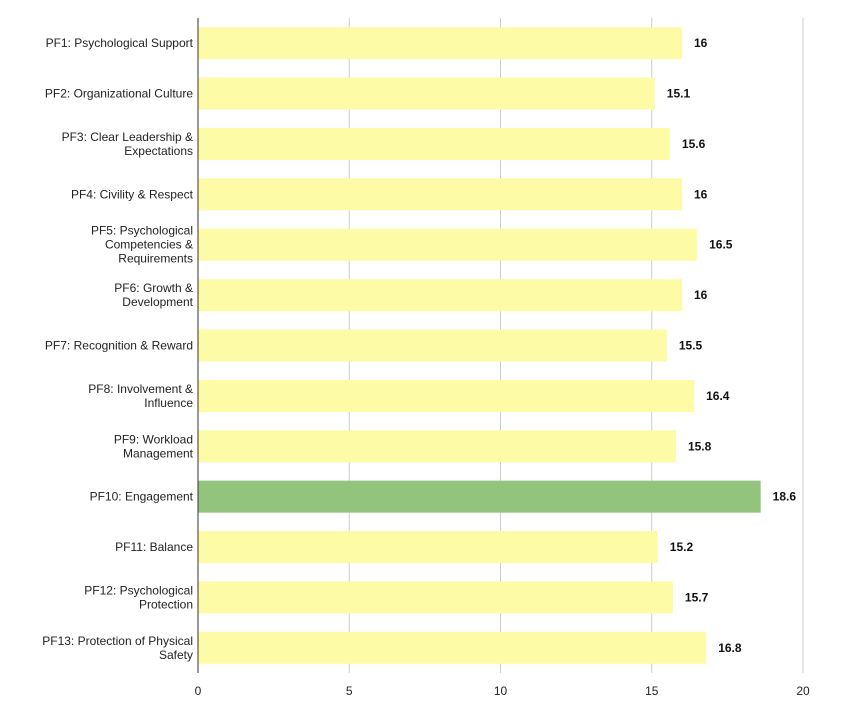 The height and width of the screenshot is (719, 844). What do you see at coordinates (501, 691) in the screenshot?
I see `x-tick-label: 10` at bounding box center [501, 691].